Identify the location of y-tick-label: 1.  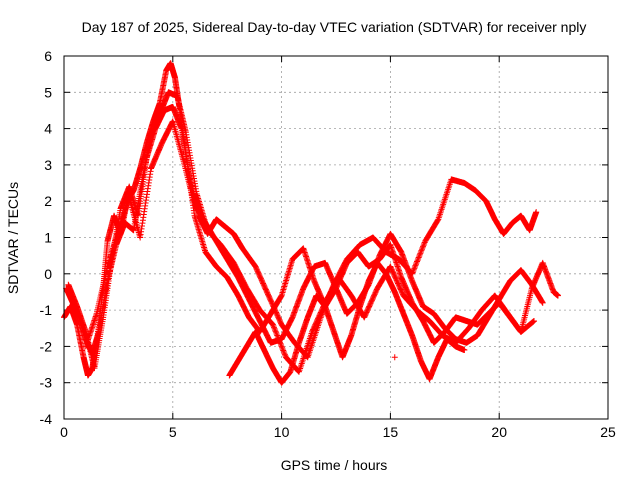
(48, 238).